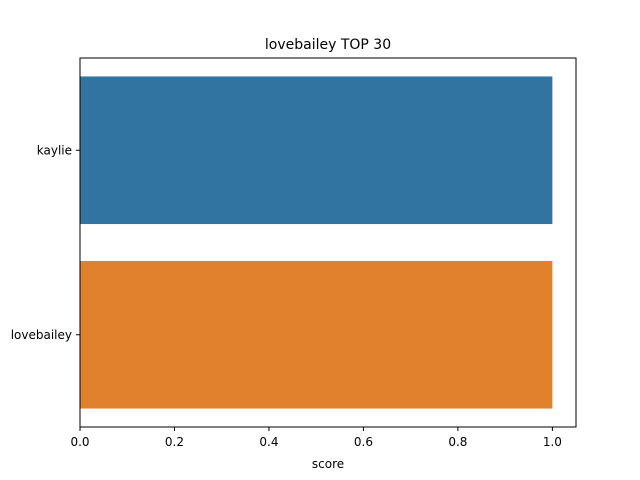 This screenshot has width=640, height=480. Describe the element at coordinates (268, 442) in the screenshot. I see `x-tick-label: 0.4` at that location.